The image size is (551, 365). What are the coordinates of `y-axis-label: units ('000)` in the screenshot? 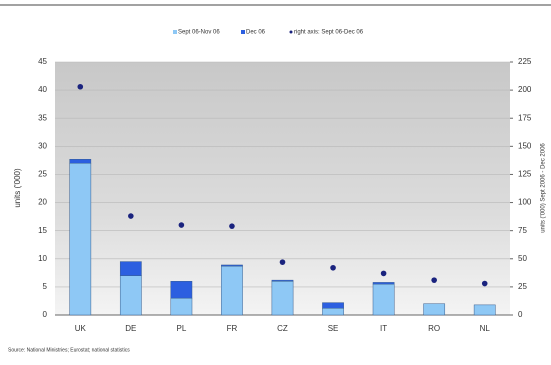 It's located at (17, 188).